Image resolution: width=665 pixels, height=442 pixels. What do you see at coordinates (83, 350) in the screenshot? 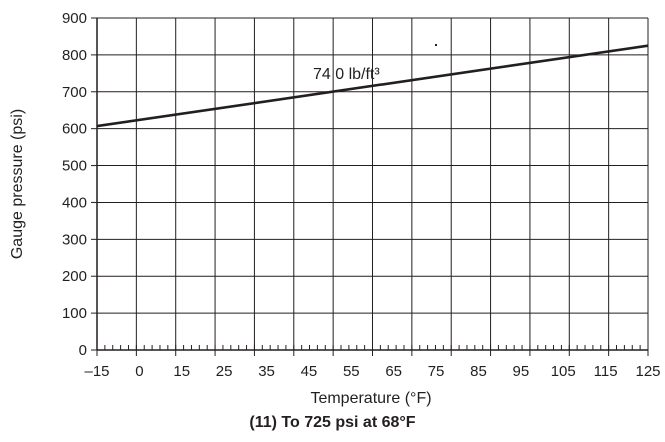
I see `y-tick-label: 0` at bounding box center [83, 350].